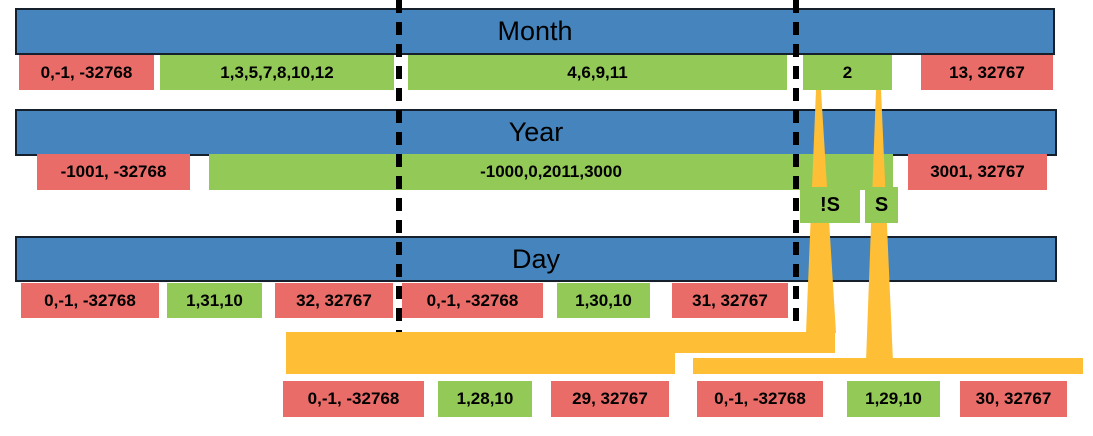 This screenshot has width=1093, height=436. I want to click on day31-valid-class: 1,31,10, so click(214, 300).